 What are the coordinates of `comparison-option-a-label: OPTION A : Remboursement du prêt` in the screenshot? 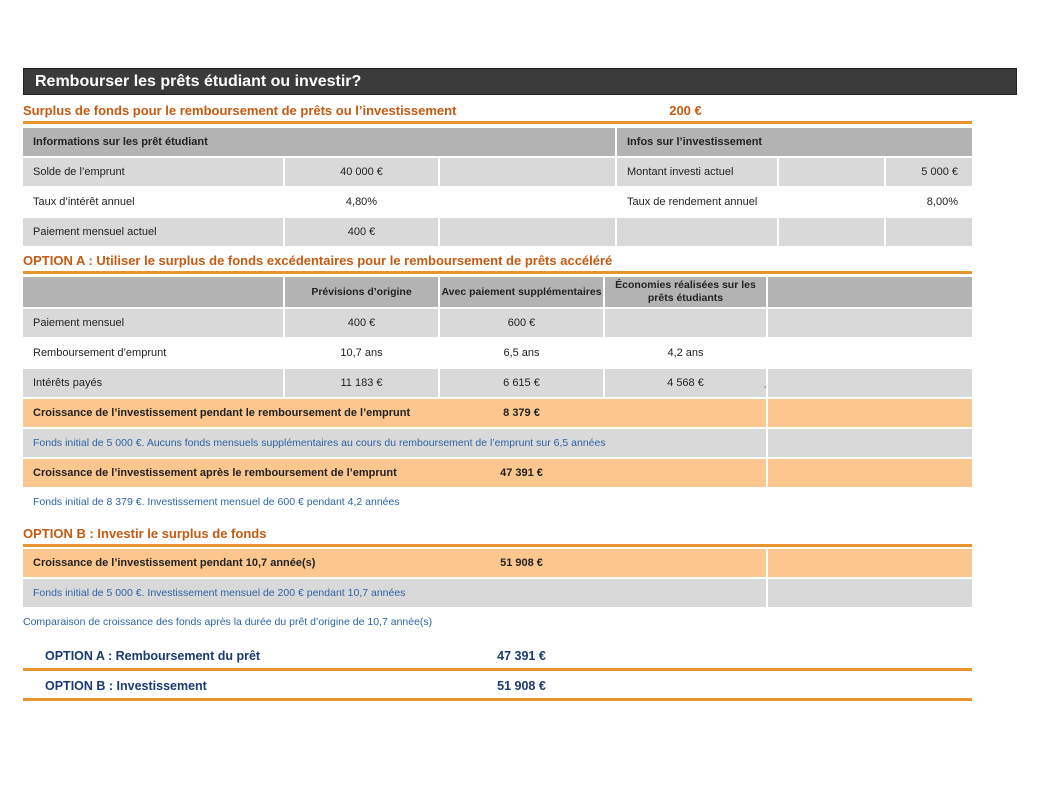 It's located at (153, 656).